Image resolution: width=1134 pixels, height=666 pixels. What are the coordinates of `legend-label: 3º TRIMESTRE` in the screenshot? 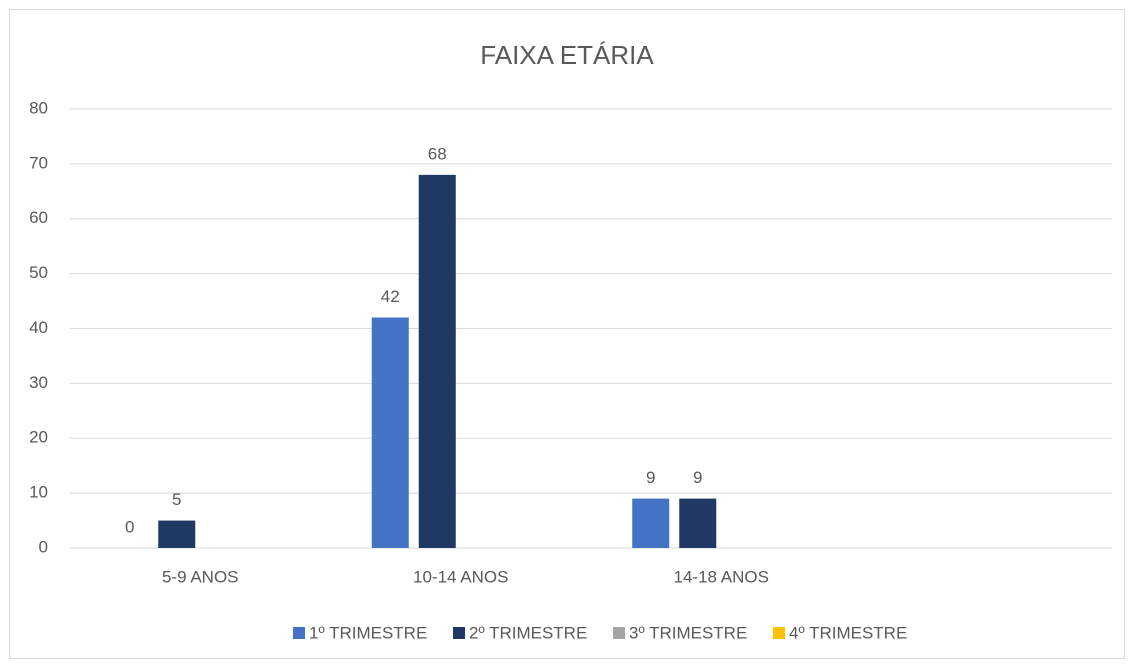 It's located at (688, 632).